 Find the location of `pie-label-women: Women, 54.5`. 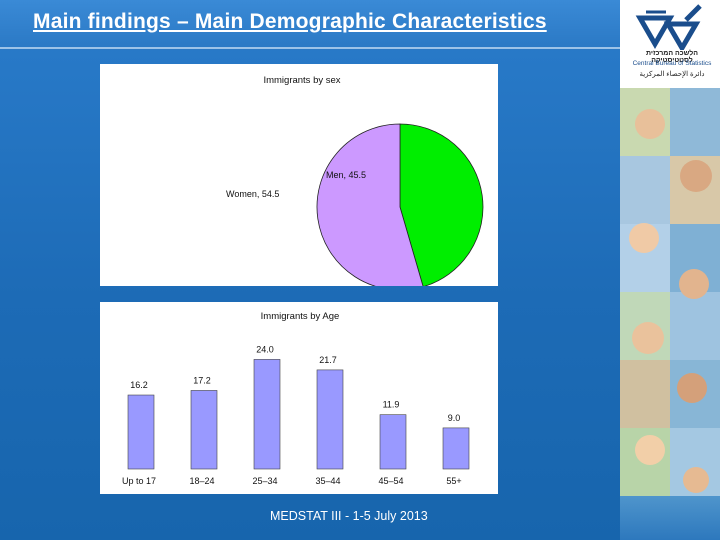

pie-label-women: Women, 54.5 is located at coordinates (252, 194).